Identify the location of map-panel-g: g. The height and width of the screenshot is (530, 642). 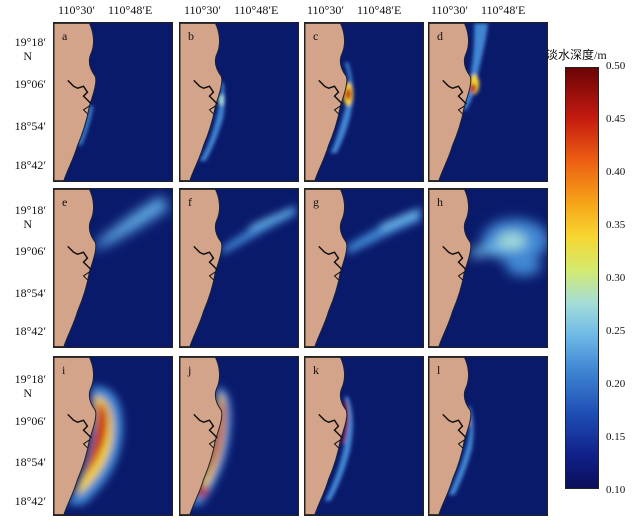
(364, 268).